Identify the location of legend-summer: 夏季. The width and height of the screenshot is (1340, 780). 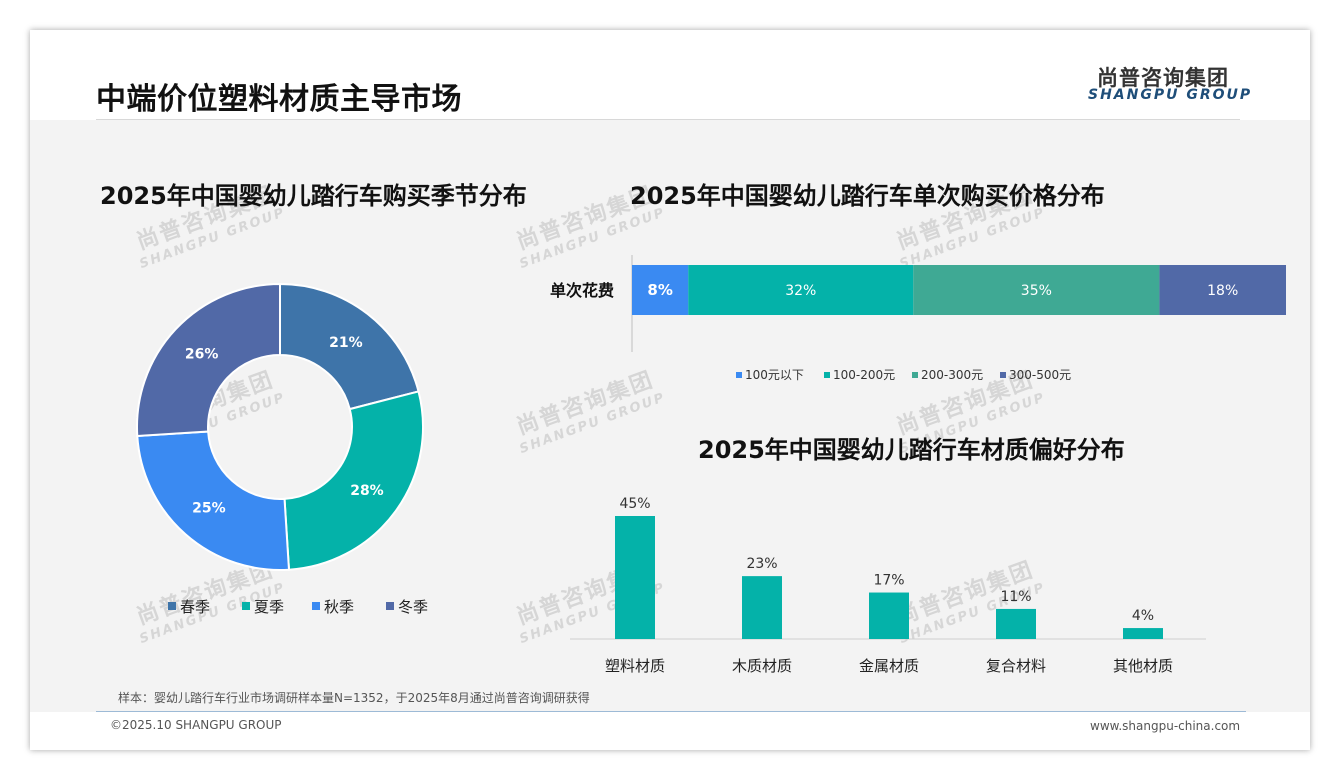
(263, 606).